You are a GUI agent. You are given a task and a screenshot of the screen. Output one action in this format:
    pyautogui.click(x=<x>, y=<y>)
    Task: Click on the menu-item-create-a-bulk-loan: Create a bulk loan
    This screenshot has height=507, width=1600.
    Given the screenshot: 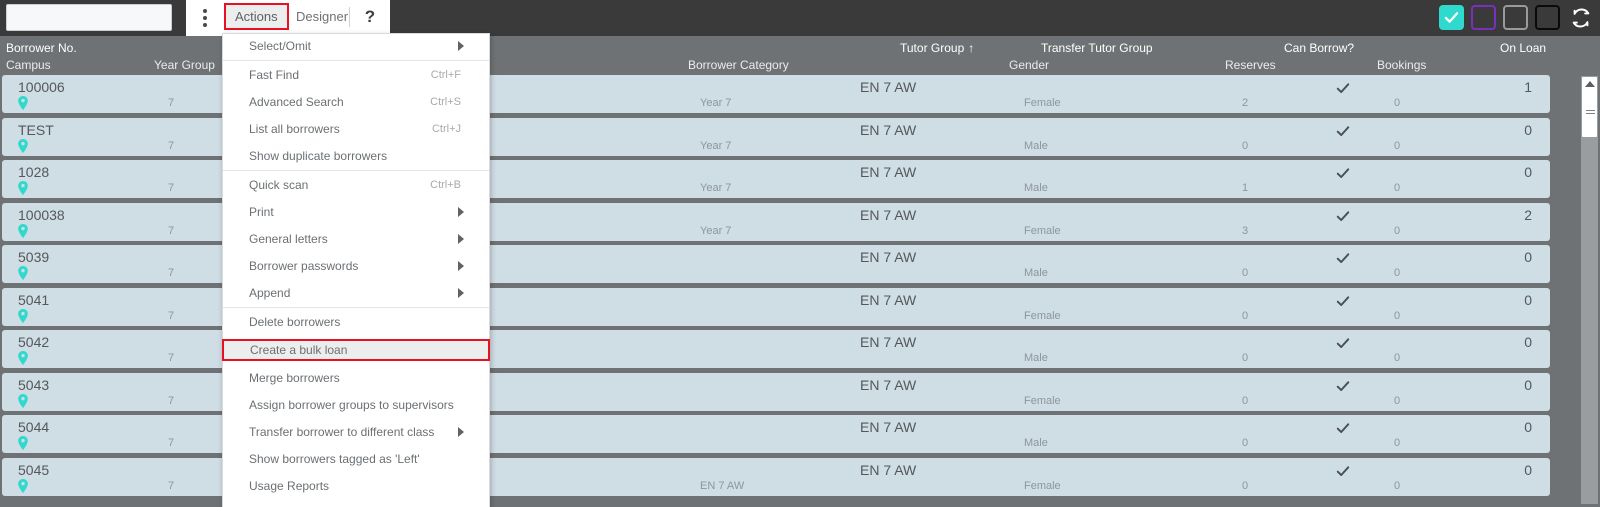 What is the action you would take?
    pyautogui.click(x=356, y=350)
    